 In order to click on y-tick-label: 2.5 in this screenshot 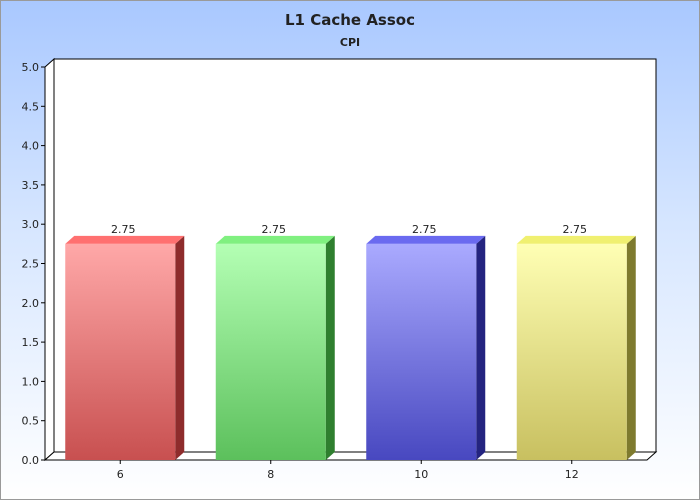, I will do `click(31, 264)`.